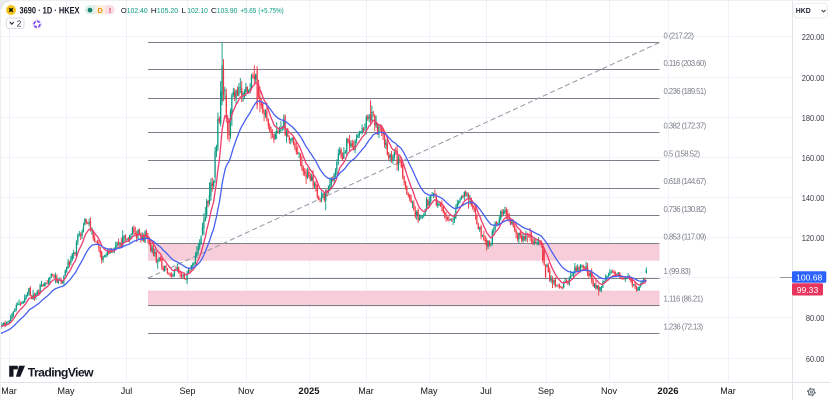  What do you see at coordinates (815, 318) in the screenshot?
I see `svg-text: 80.00` at bounding box center [815, 318].